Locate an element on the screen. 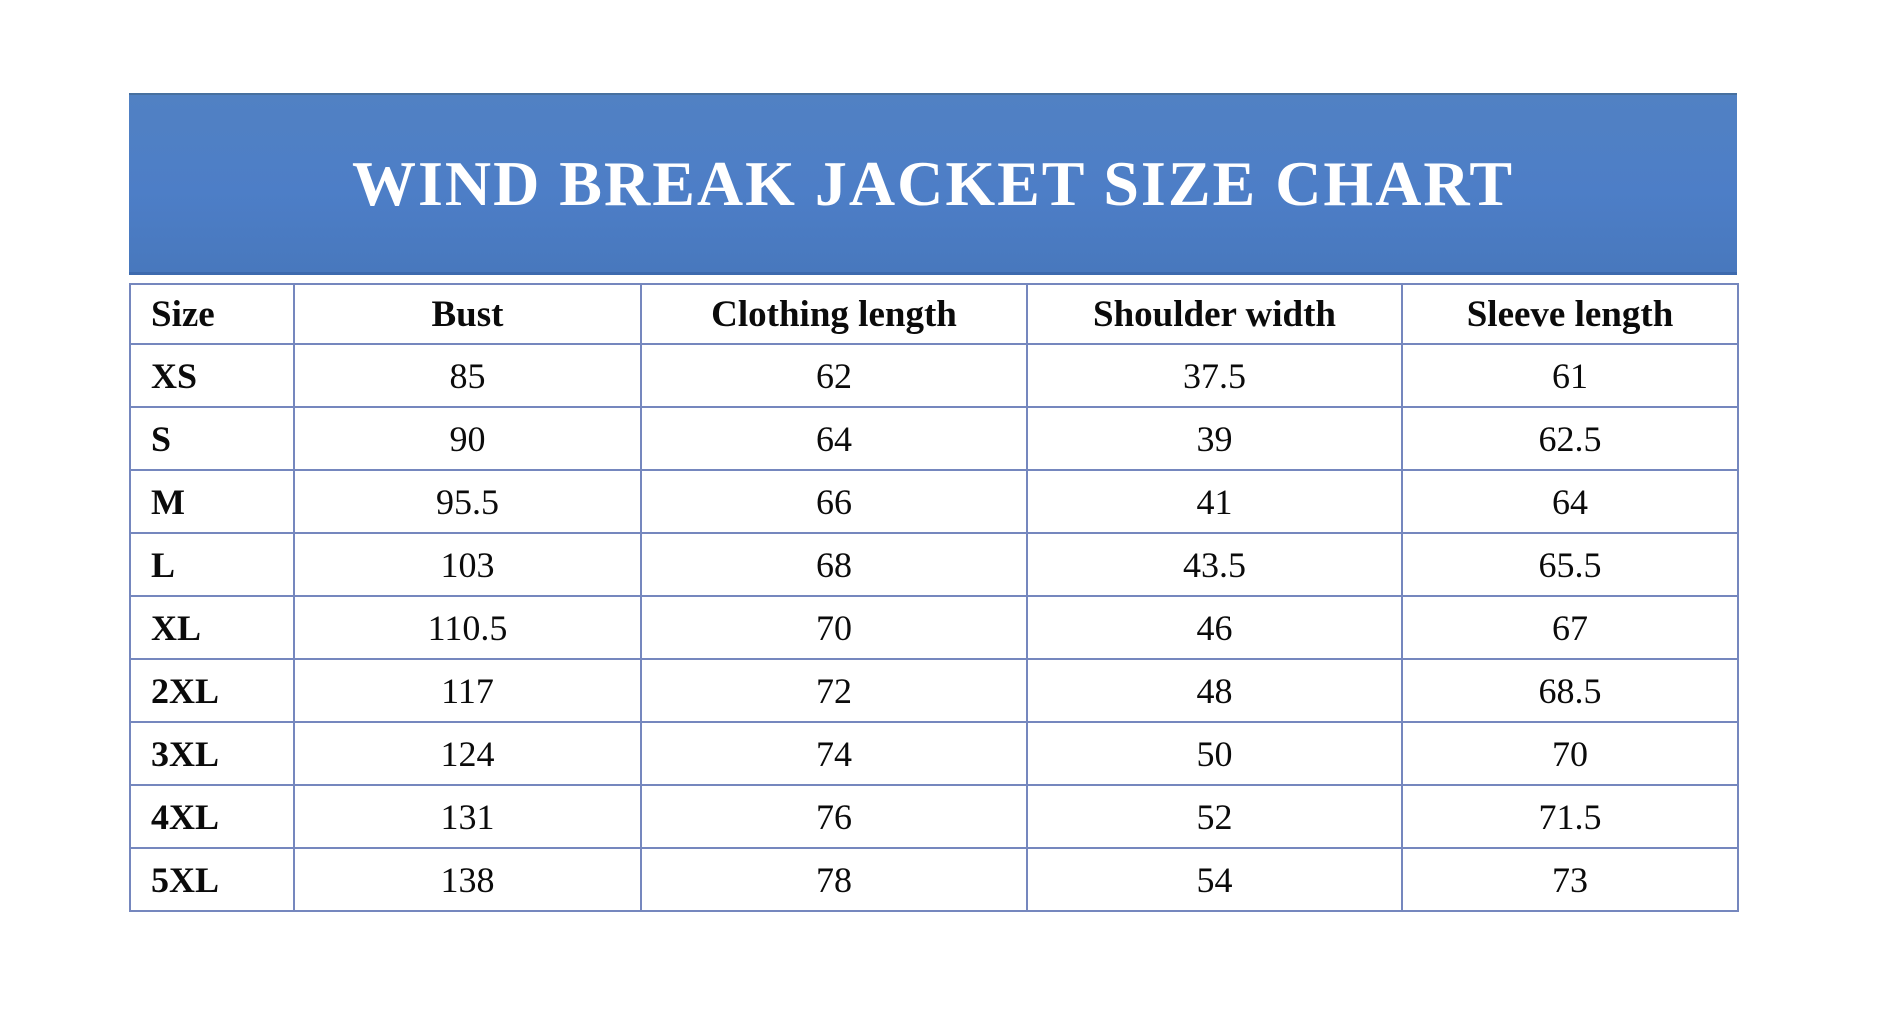  table-row-xs: XS 85 62 37.5 61 is located at coordinates (934, 375).